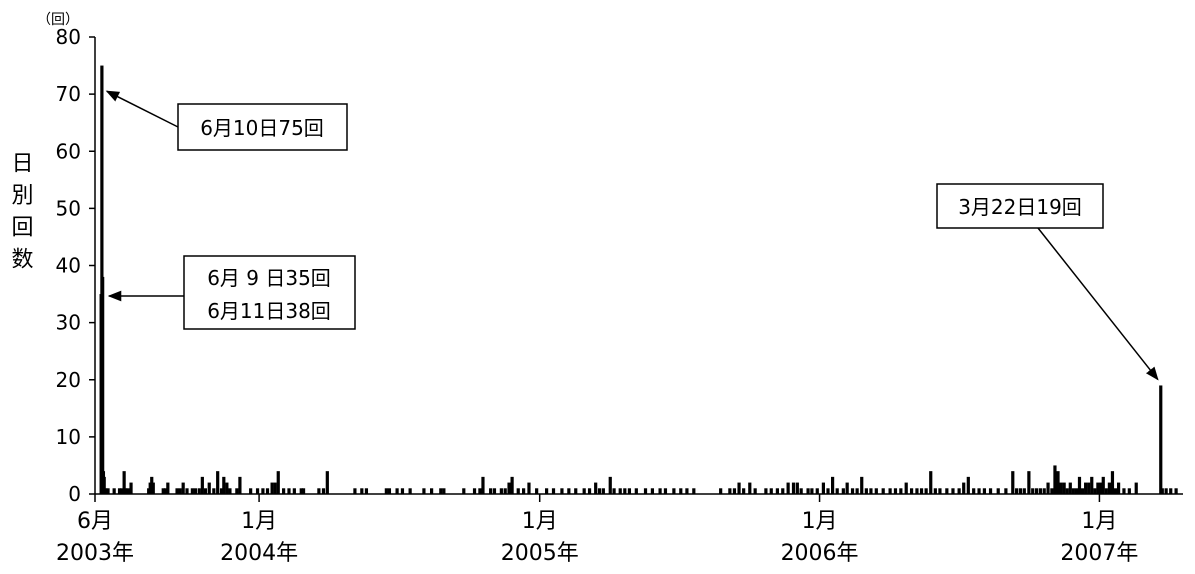 The width and height of the screenshot is (1195, 574). Describe the element at coordinates (74, 494) in the screenshot. I see `y-tick-label: 0` at that location.